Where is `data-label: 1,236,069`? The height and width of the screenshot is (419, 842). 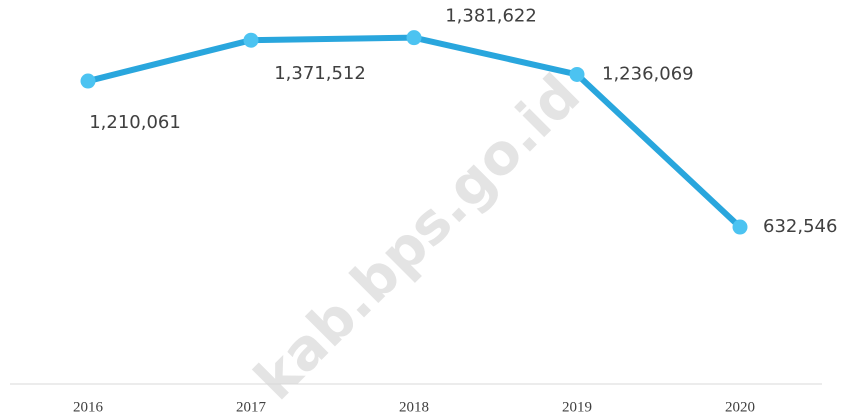
data-label: 1,236,069 is located at coordinates (648, 73).